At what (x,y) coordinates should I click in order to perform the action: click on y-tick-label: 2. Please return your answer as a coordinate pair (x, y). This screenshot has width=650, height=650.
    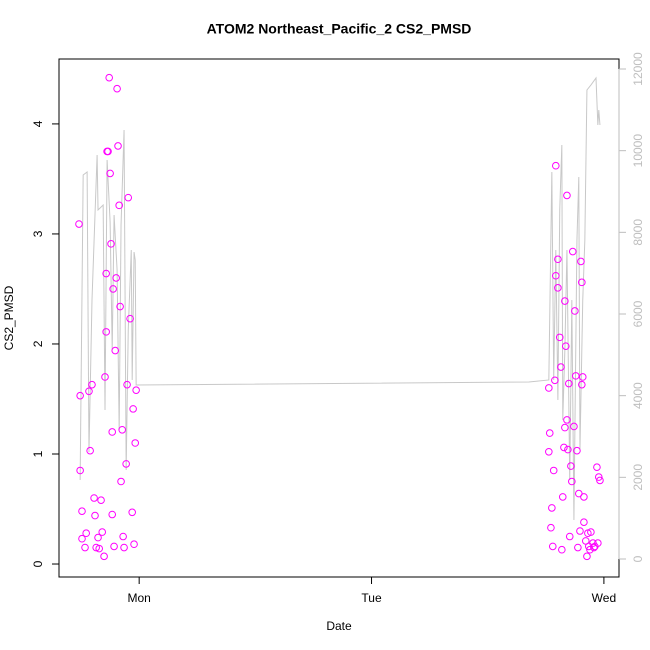
    Looking at the image, I should click on (38, 343).